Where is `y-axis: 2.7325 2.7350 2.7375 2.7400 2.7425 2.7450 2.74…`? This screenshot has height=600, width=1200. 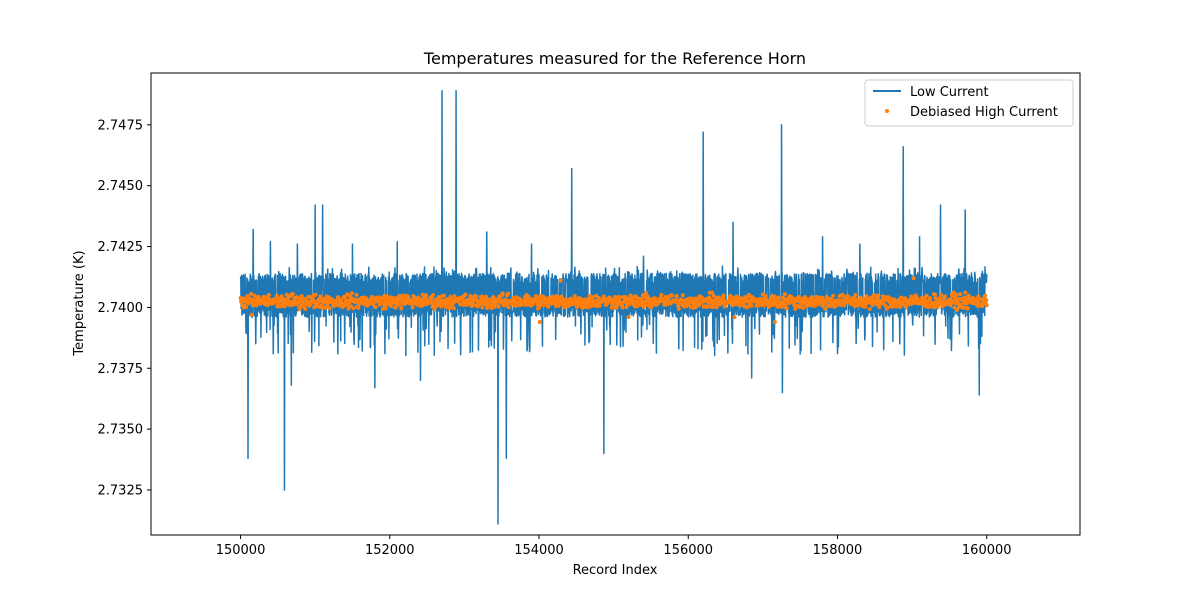
y-axis: 2.7325 2.7350 2.7375 2.7400 2.7425 2.7450 2.74… is located at coordinates (124, 308).